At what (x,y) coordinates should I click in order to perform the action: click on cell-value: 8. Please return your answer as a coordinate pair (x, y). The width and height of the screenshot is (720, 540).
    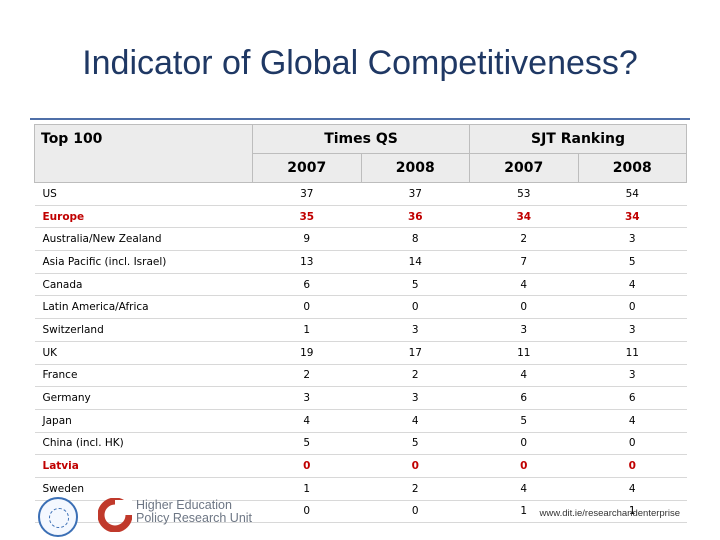
    Looking at the image, I should click on (415, 239).